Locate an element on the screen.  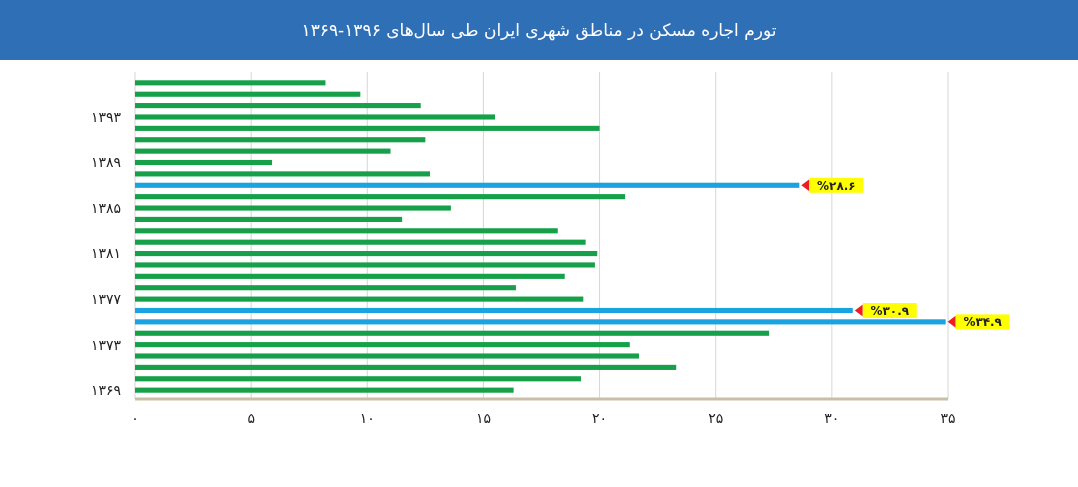
x-tick-label: ۵ is located at coordinates (251, 418).